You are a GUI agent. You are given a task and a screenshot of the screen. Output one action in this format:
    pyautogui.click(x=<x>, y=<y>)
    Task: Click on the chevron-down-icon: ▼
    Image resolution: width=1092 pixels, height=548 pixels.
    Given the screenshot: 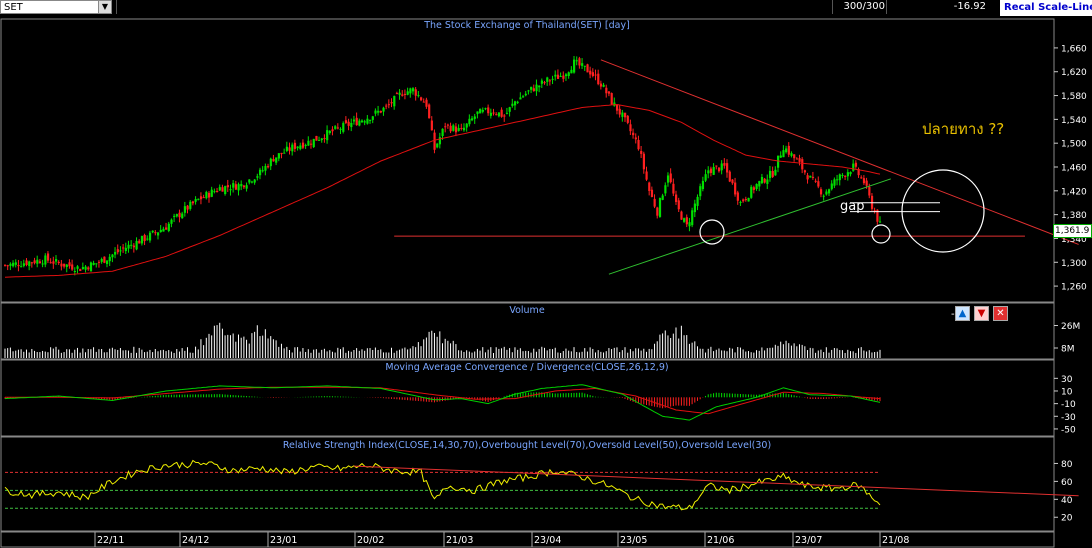 What is the action you would take?
    pyautogui.click(x=104, y=7)
    